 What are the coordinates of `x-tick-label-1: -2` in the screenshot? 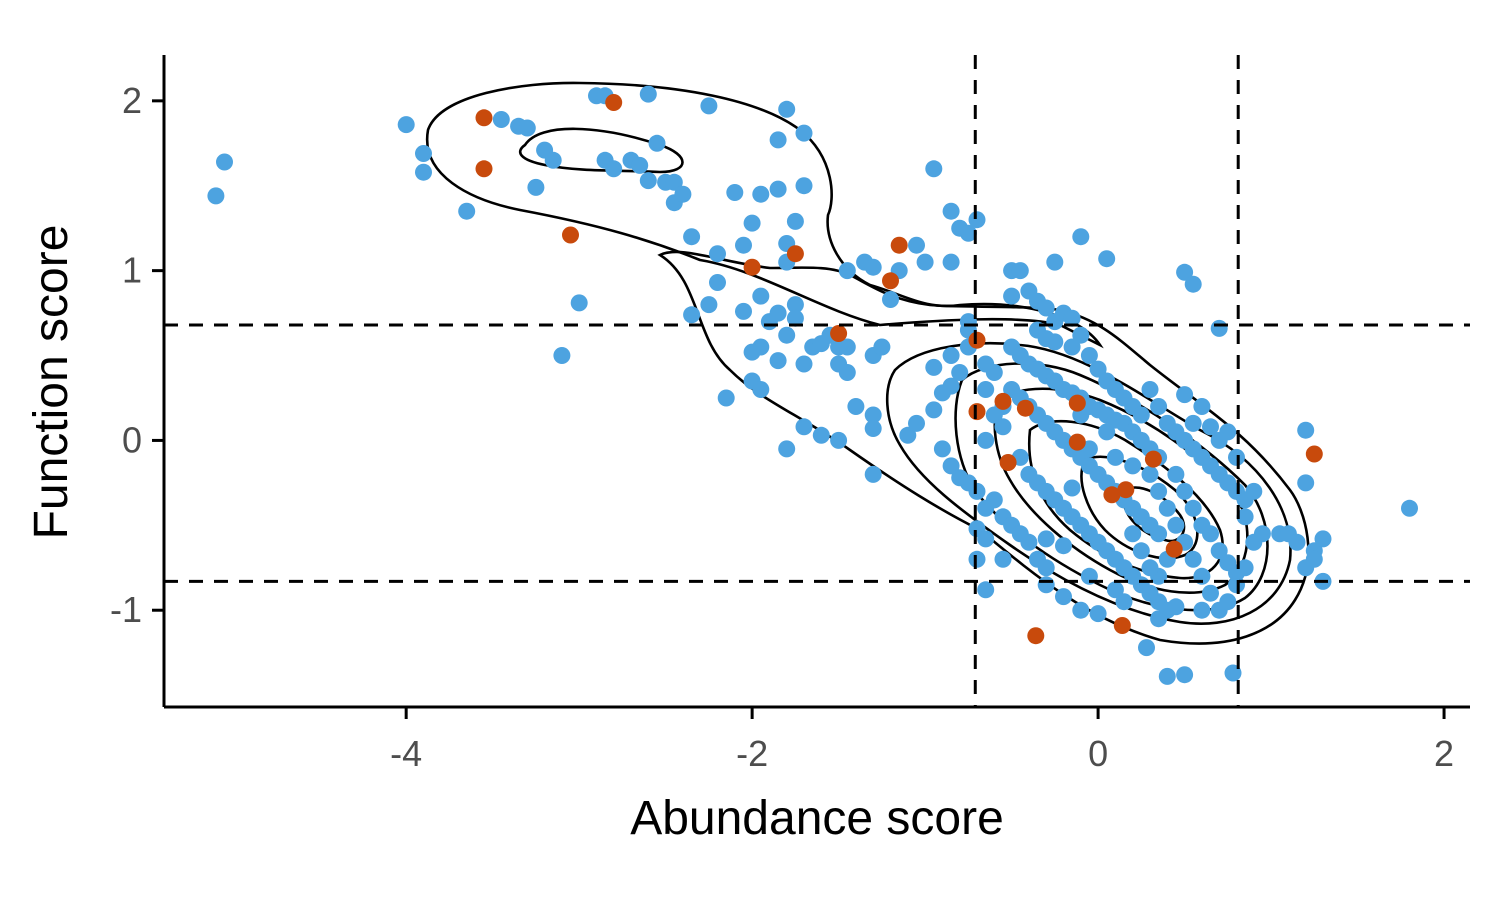 It's located at (752, 753).